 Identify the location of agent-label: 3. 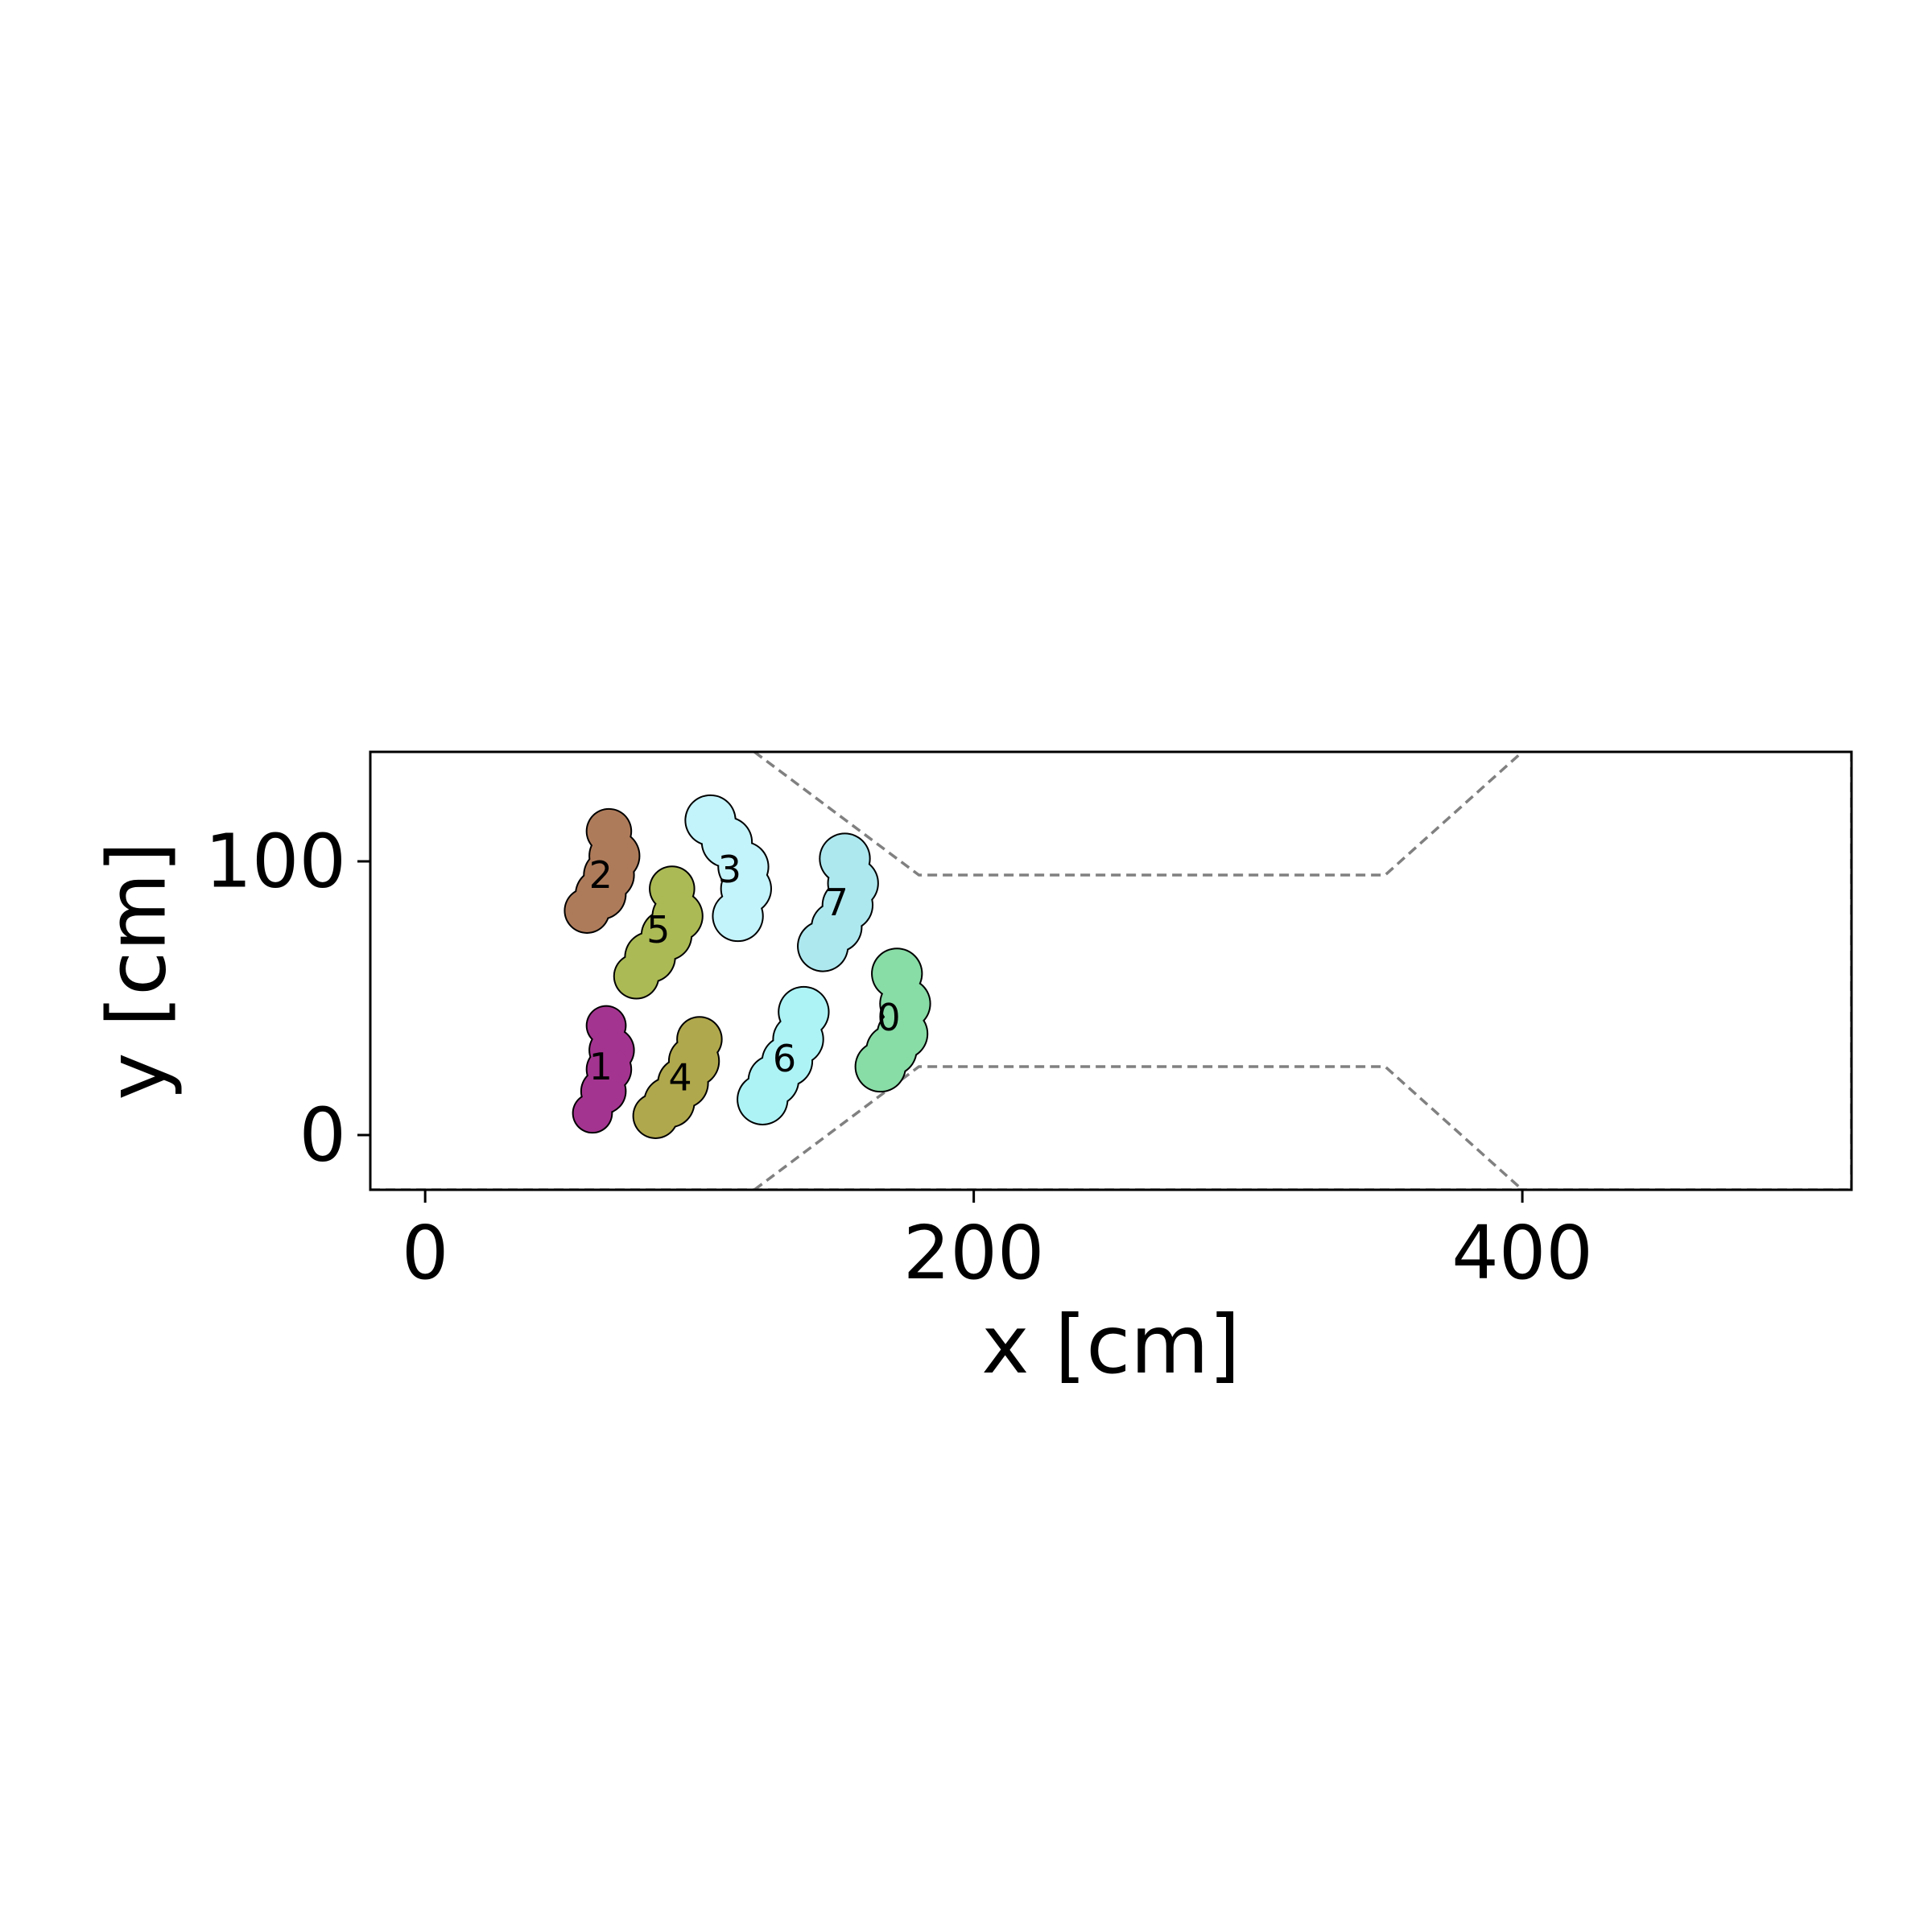
(729, 869).